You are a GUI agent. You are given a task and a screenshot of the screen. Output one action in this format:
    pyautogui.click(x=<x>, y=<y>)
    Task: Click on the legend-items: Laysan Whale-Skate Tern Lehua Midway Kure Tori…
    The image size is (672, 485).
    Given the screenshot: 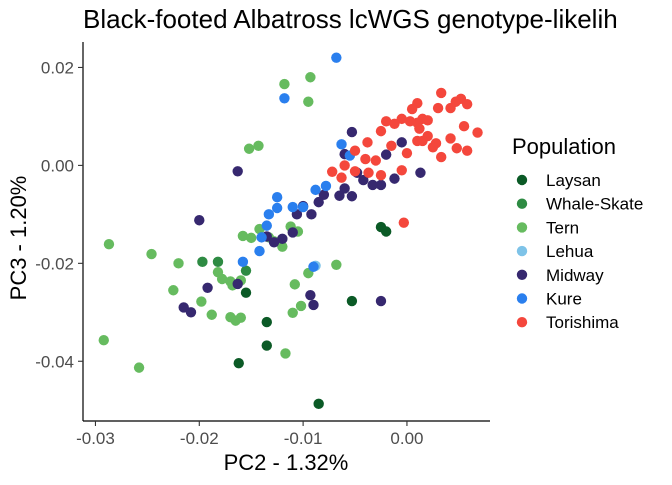 What is the action you would take?
    pyautogui.click(x=579, y=251)
    